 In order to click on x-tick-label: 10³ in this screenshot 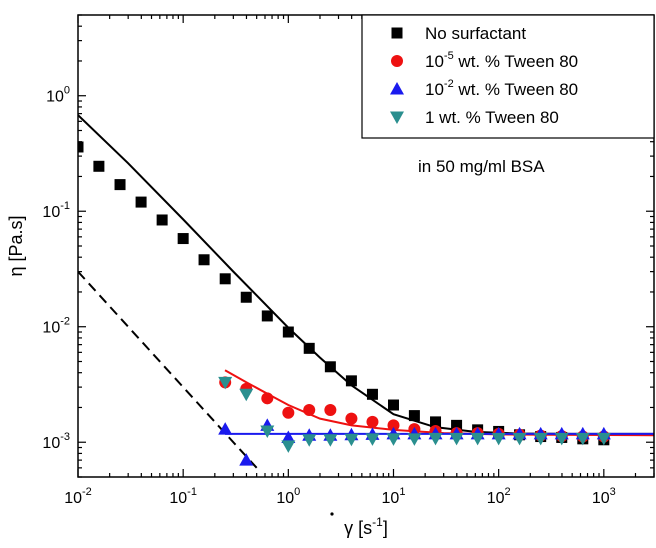, I will do `click(604, 496)`.